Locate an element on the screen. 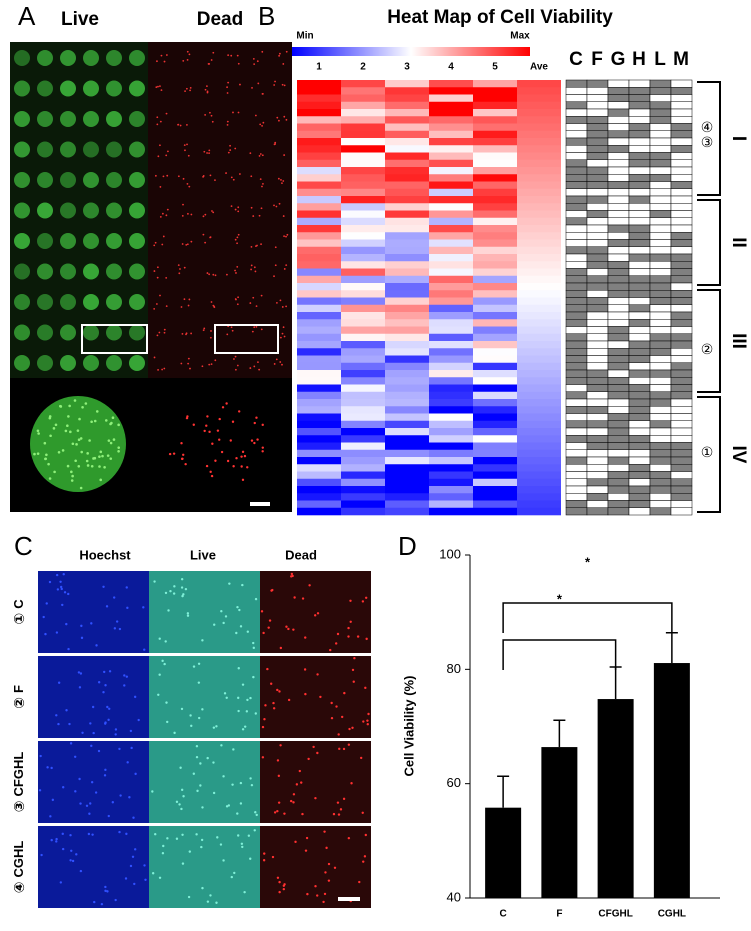 The image size is (751, 931). error-bar is located at coordinates (559, 733).